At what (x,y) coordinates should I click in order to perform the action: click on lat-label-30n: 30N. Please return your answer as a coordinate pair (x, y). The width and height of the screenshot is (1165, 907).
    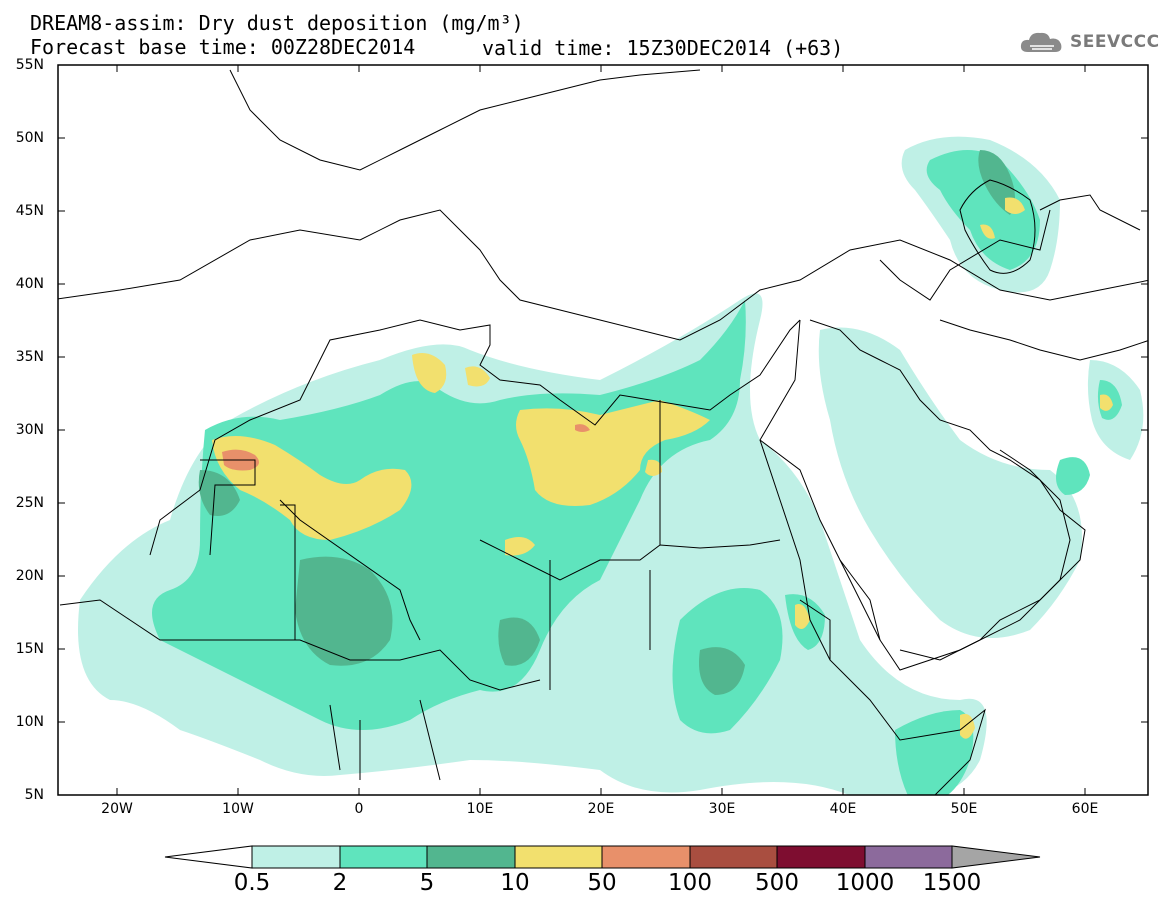
    Looking at the image, I should click on (29, 430).